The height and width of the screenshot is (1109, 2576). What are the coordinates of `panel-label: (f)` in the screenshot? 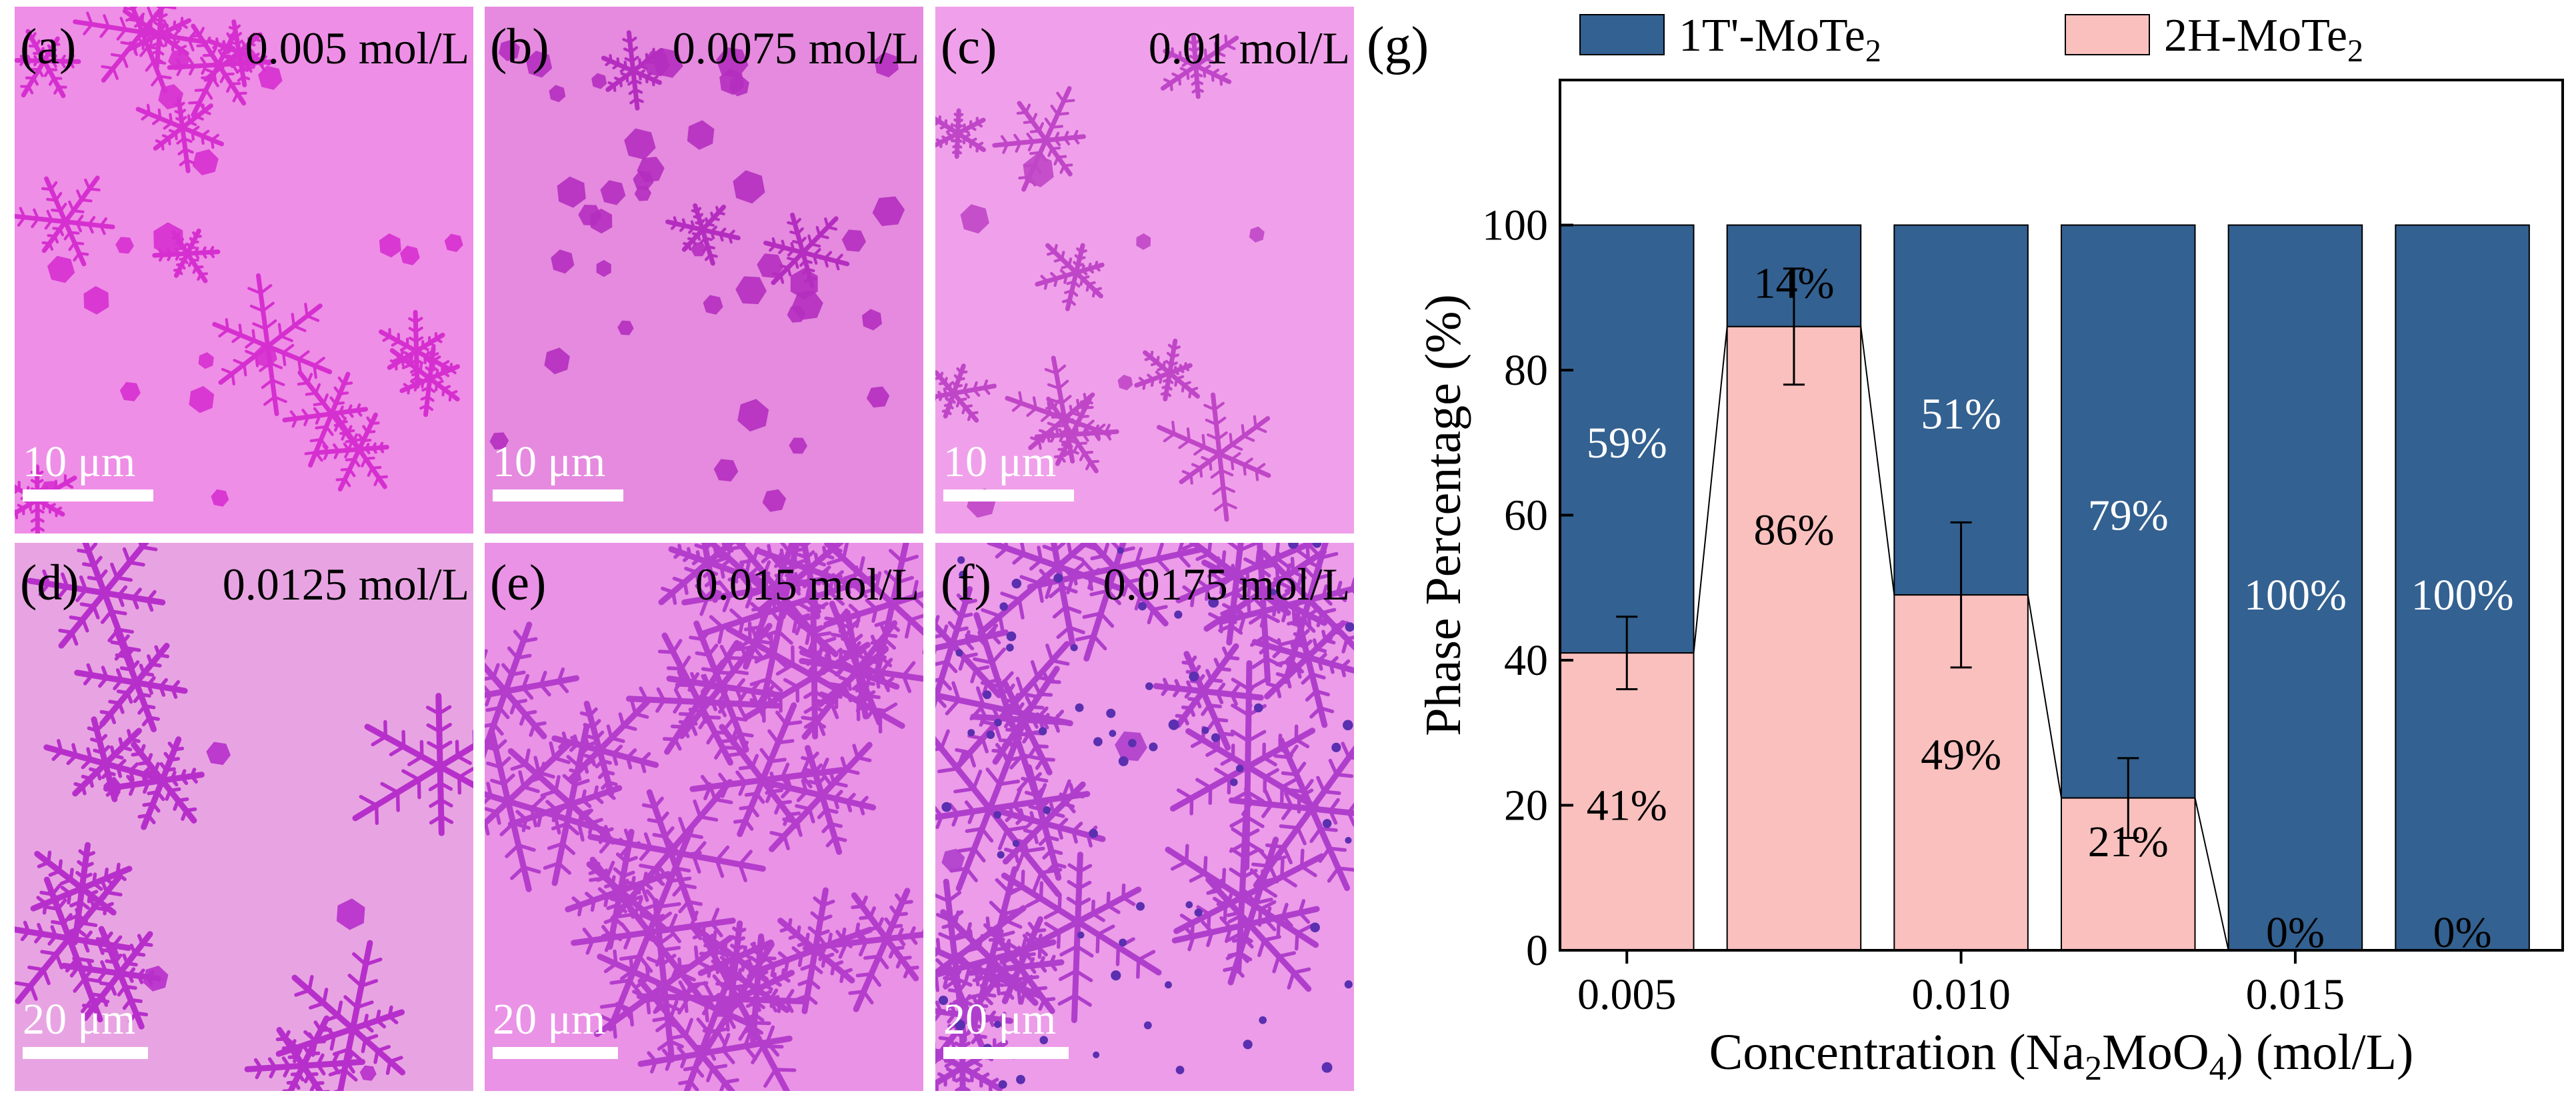 It's located at (966, 583).